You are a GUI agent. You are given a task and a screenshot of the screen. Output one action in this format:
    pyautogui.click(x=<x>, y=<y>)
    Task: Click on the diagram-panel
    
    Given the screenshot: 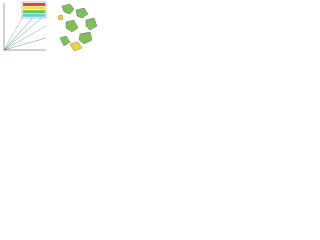 What is the action you would take?
    pyautogui.click(x=25, y=26)
    